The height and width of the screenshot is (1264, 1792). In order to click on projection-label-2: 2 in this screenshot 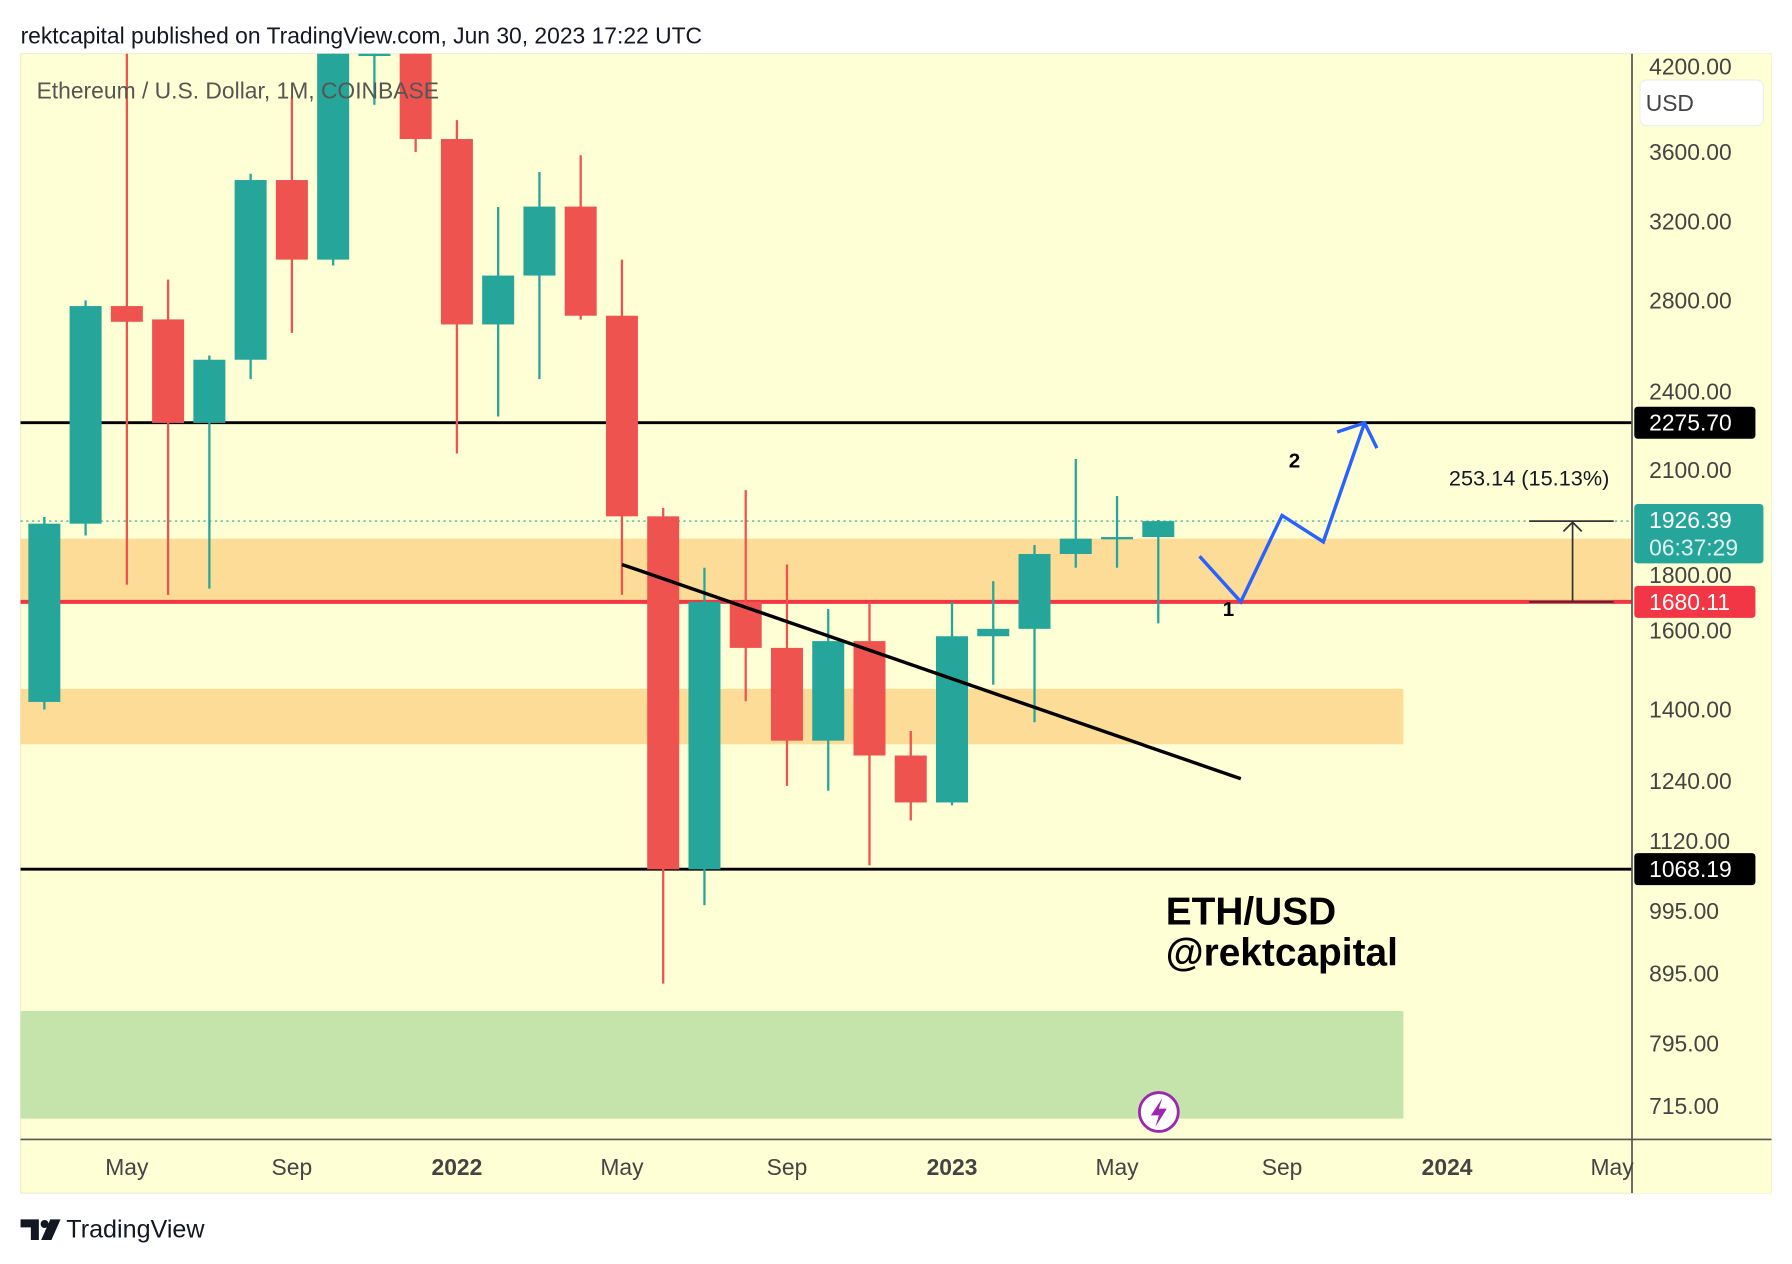, I will do `click(1294, 460)`.